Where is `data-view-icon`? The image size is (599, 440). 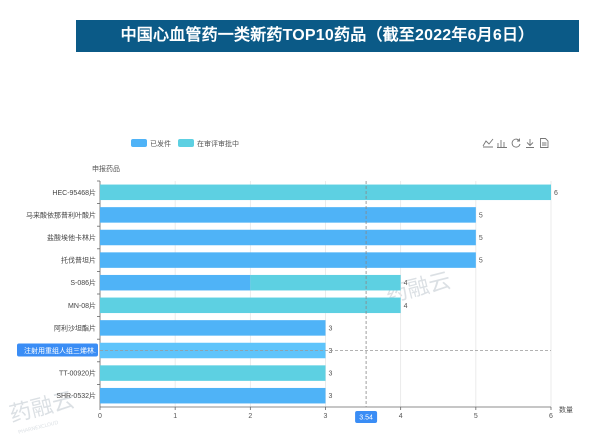 data-view-icon is located at coordinates (544, 143).